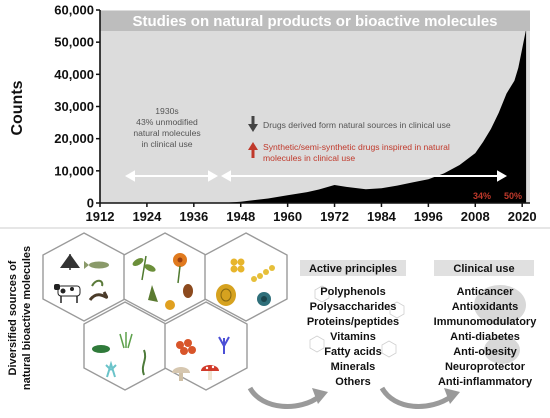 This screenshot has height=418, width=550. What do you see at coordinates (364, 176) in the screenshot?
I see `period-arrow-modern` at bounding box center [364, 176].